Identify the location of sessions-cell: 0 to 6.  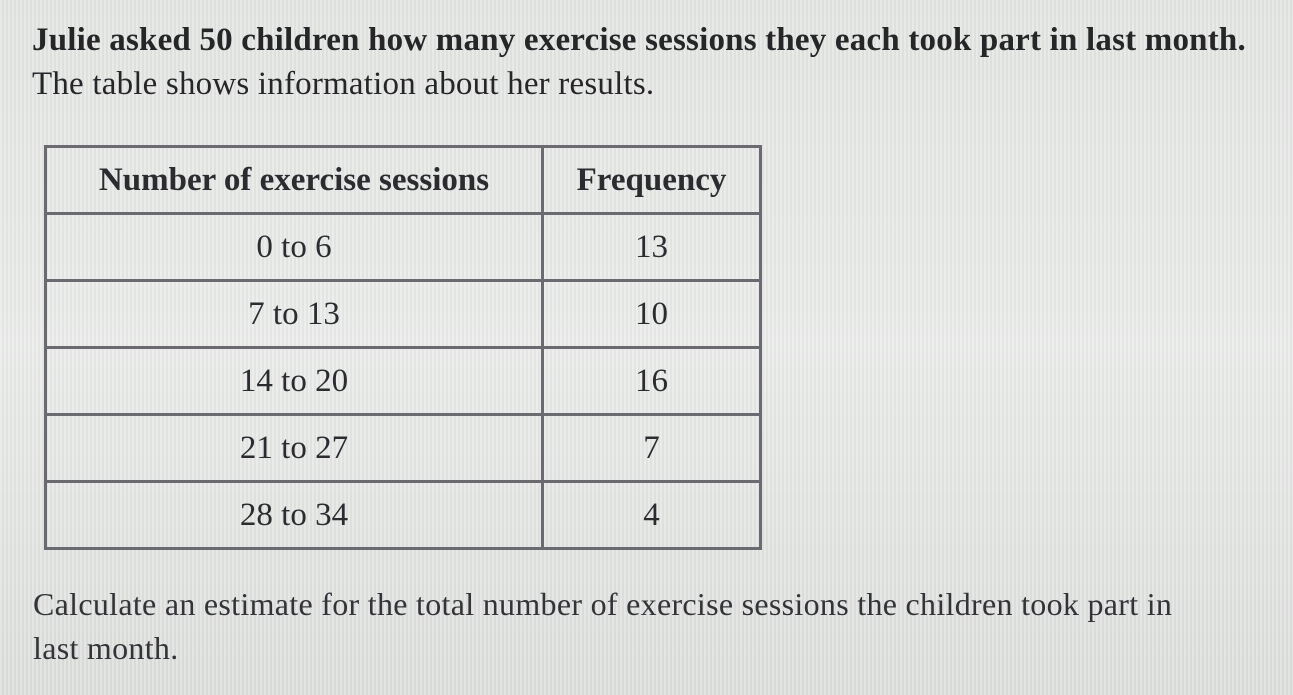
(294, 247).